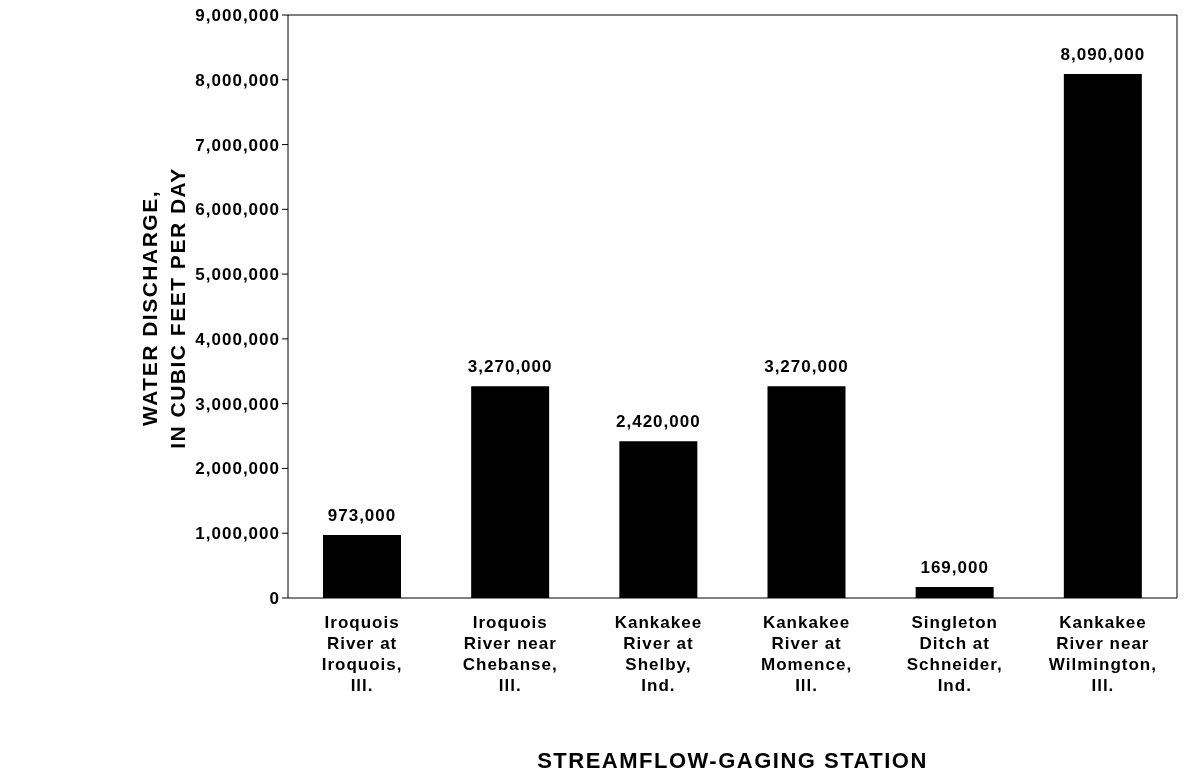 The width and height of the screenshot is (1204, 781). Describe the element at coordinates (237, 16) in the screenshot. I see `y-tick-label: 9,000,000` at that location.